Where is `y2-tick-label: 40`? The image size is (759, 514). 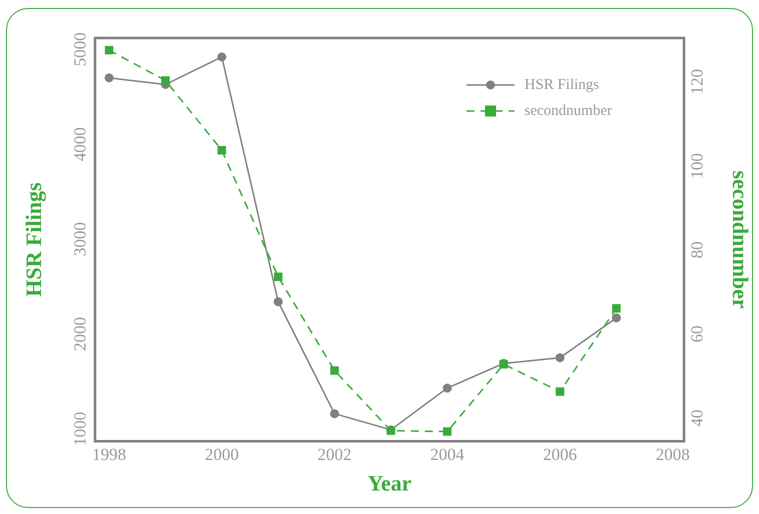
y2-tick-label: 40 is located at coordinates (696, 418).